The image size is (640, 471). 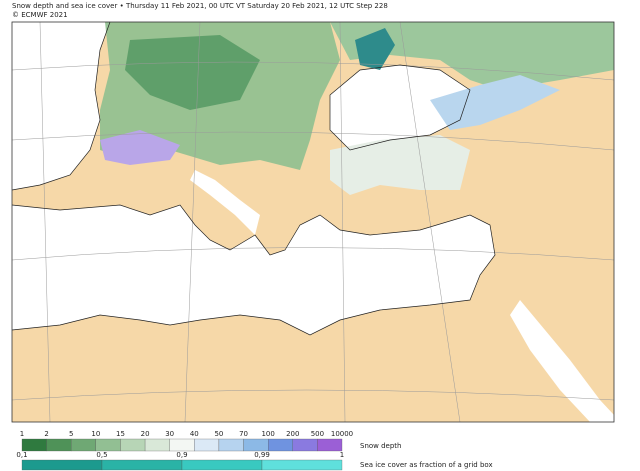 What do you see at coordinates (95, 434) in the screenshot?
I see `snow-tick-label: 10` at bounding box center [95, 434].